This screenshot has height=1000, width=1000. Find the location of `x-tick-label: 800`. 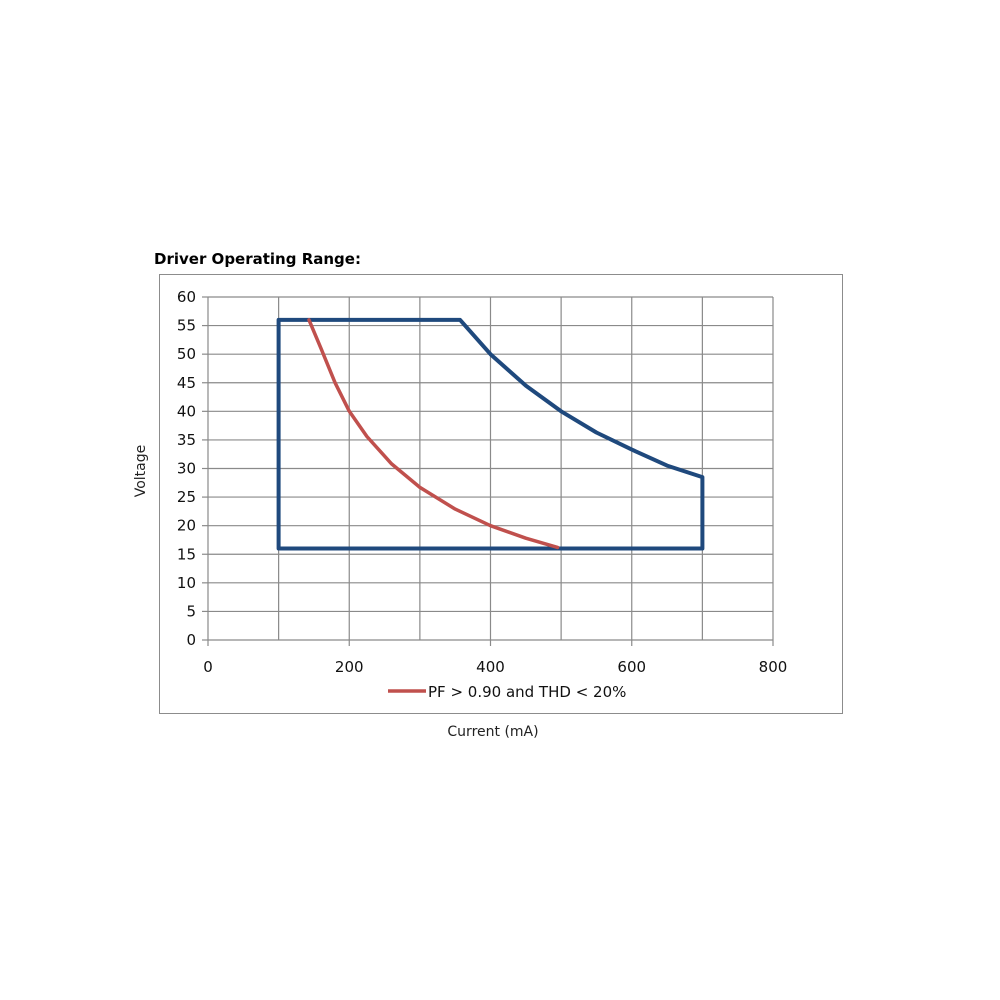

x-tick-label: 800 is located at coordinates (773, 667).